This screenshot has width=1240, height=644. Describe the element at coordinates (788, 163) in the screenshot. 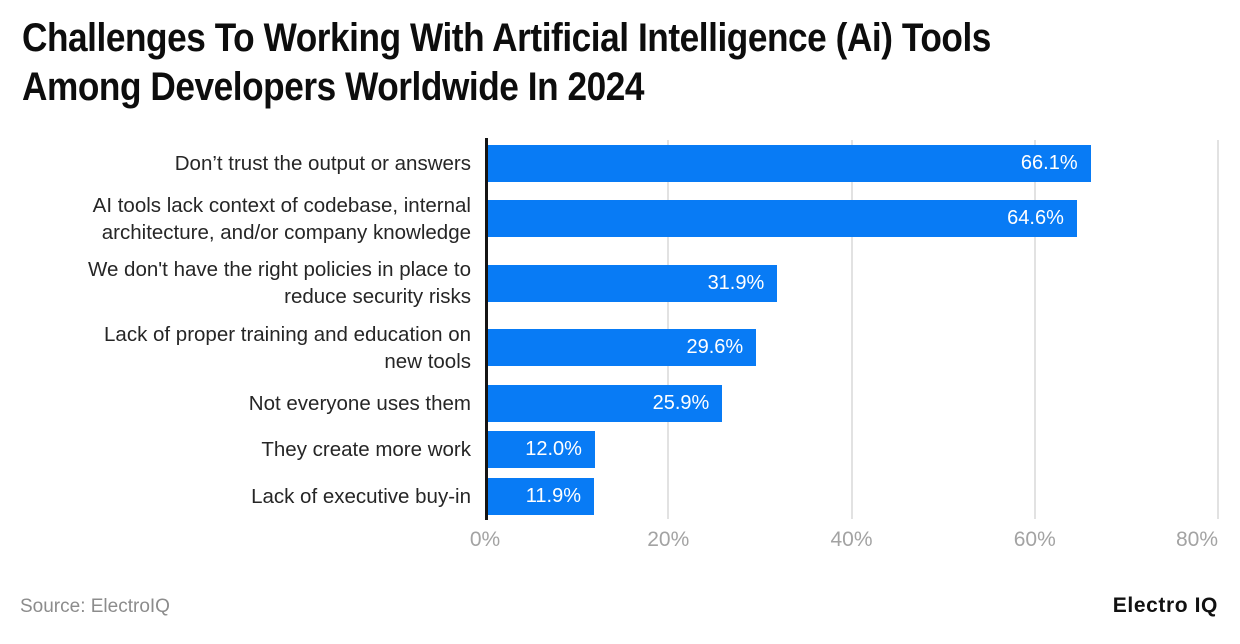

I see `bar: 66.1%` at that location.